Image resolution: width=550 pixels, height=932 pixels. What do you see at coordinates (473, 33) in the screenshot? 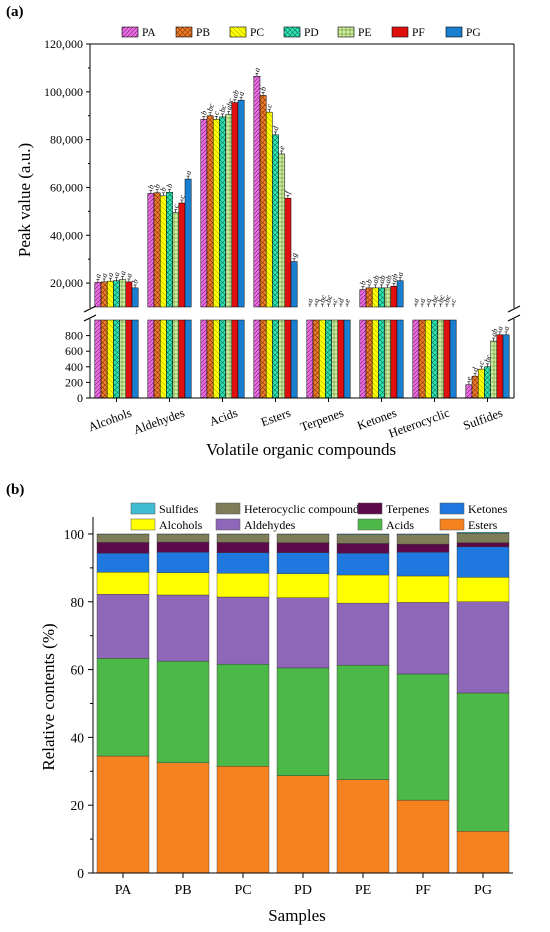
I see `legend-label-PG: PG` at bounding box center [473, 33].